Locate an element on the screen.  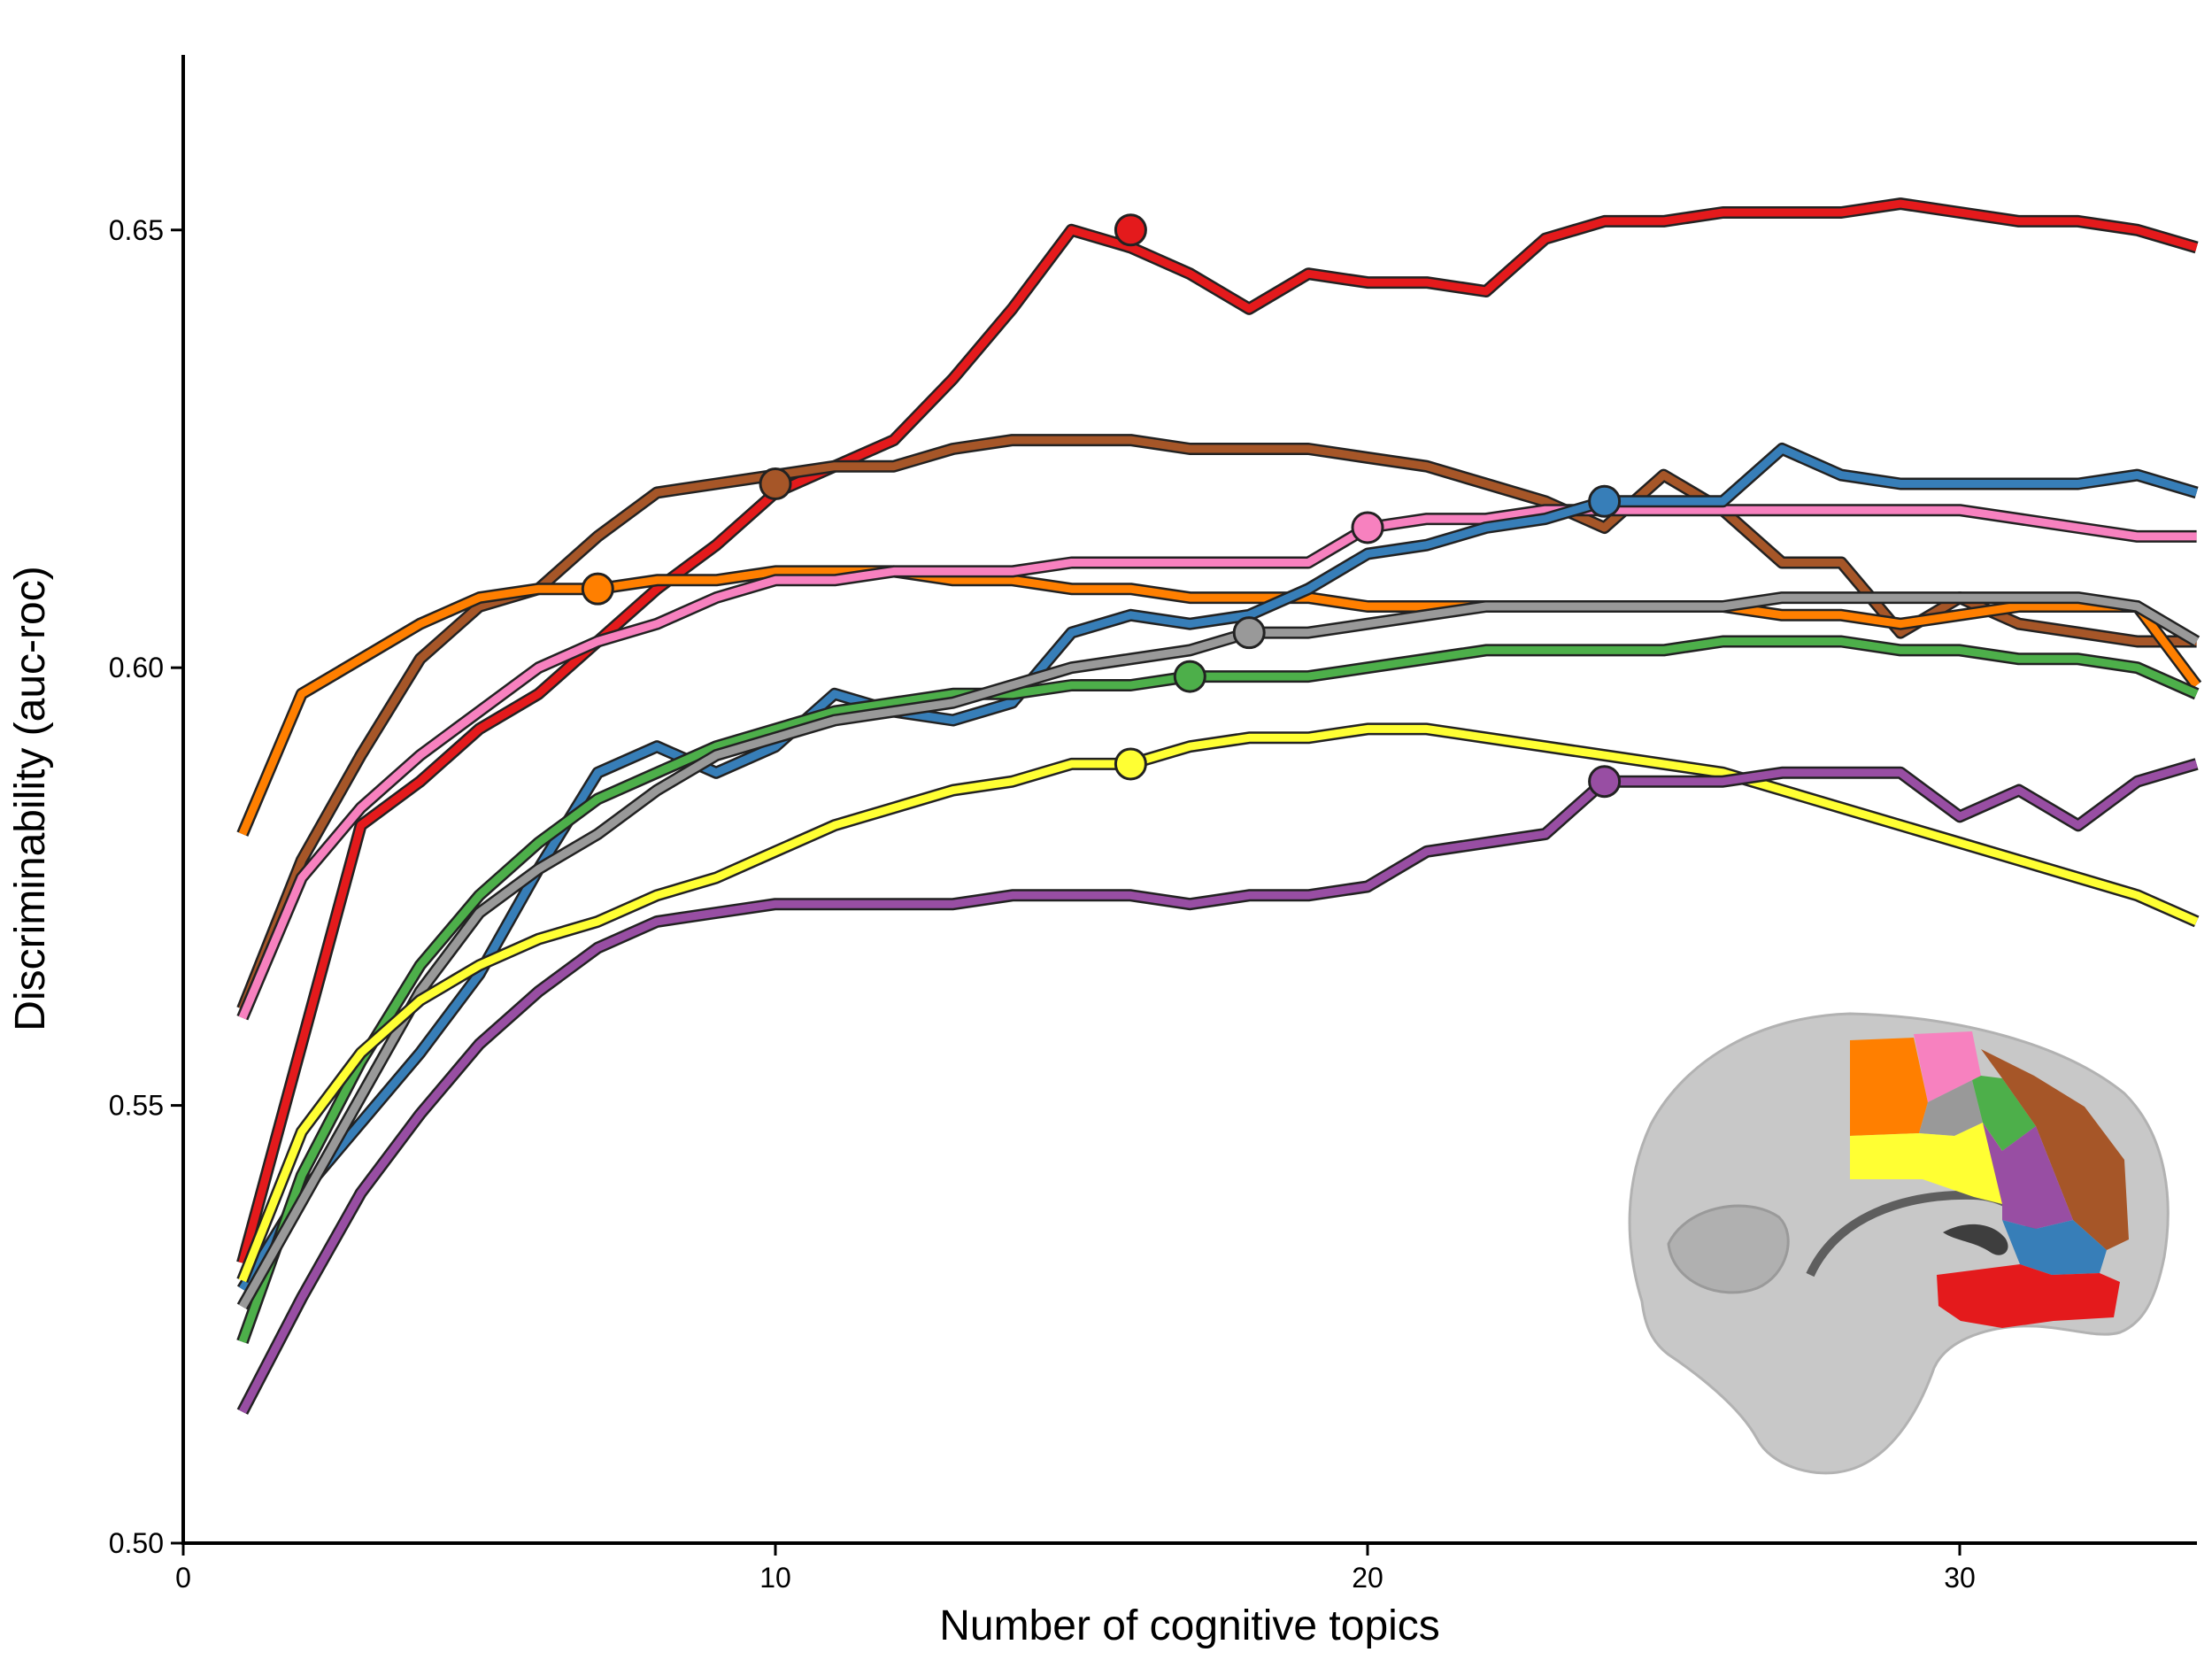
series-line-stroke is located at coordinates (1219, 701).